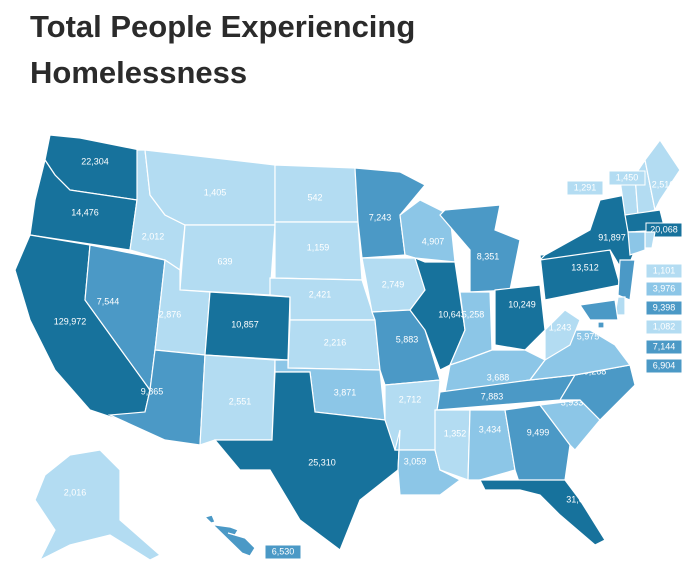 The width and height of the screenshot is (700, 579). Describe the element at coordinates (580, 499) in the screenshot. I see `value-label: 31,030` at that location.